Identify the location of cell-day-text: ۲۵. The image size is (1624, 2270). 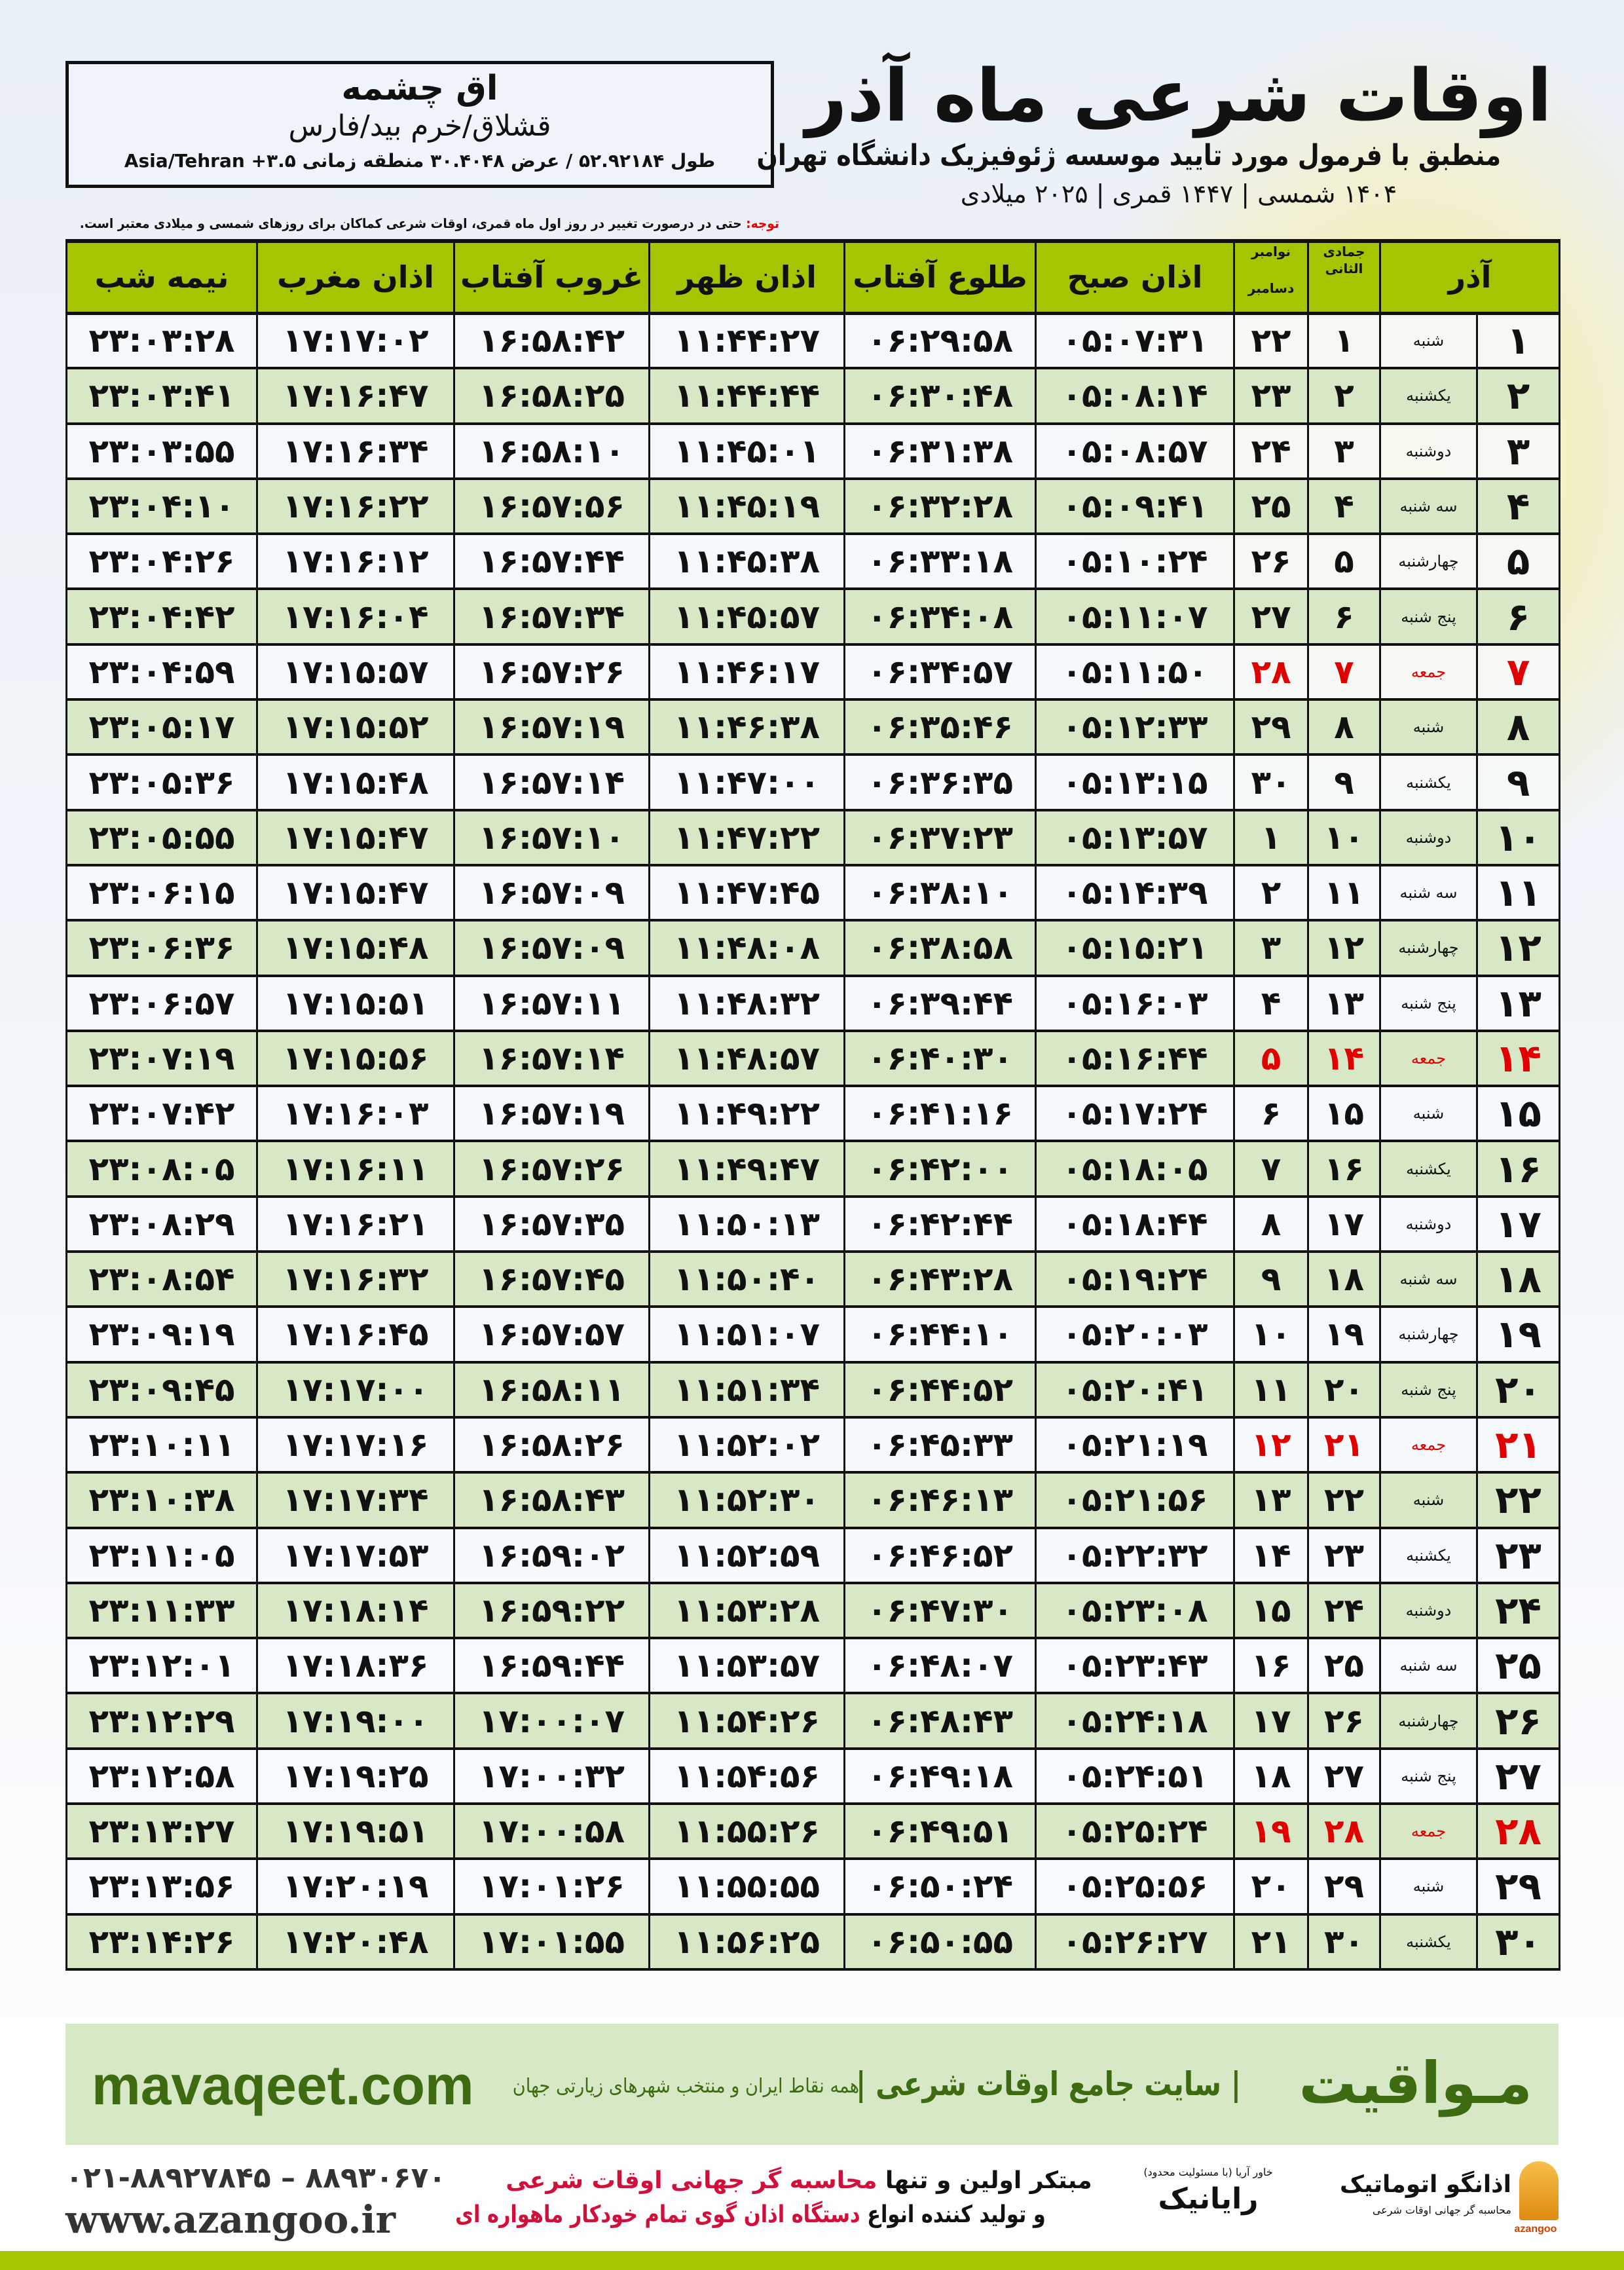
(1518, 1665).